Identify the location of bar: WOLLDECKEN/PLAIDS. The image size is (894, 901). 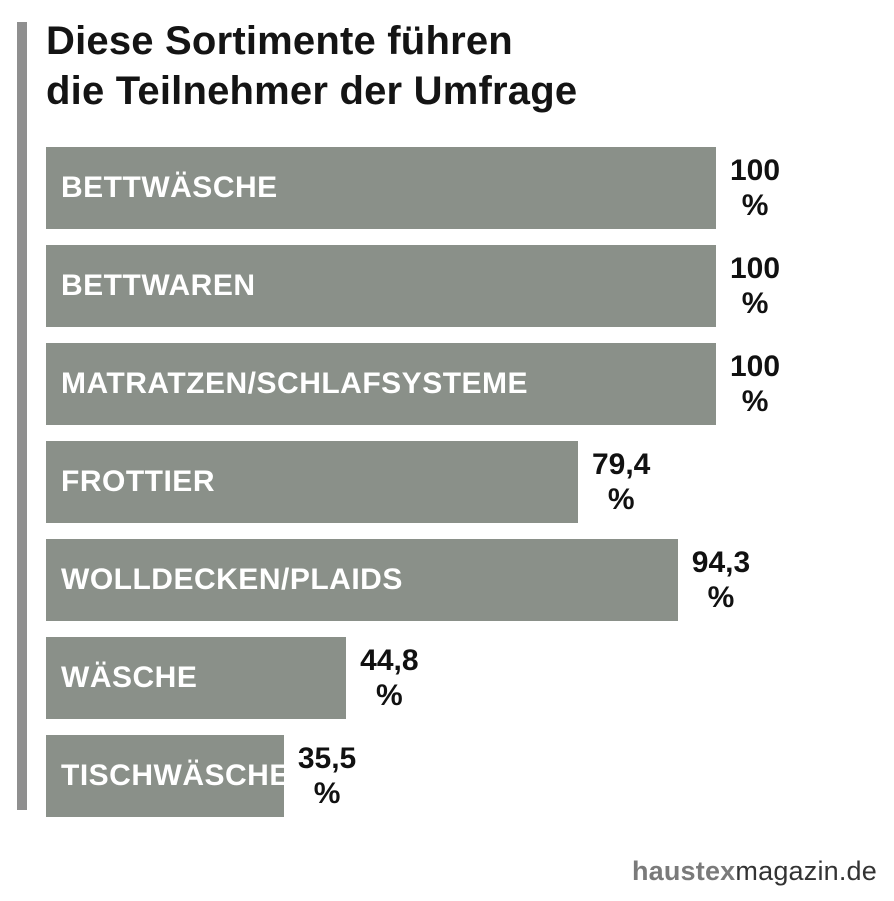
(362, 580).